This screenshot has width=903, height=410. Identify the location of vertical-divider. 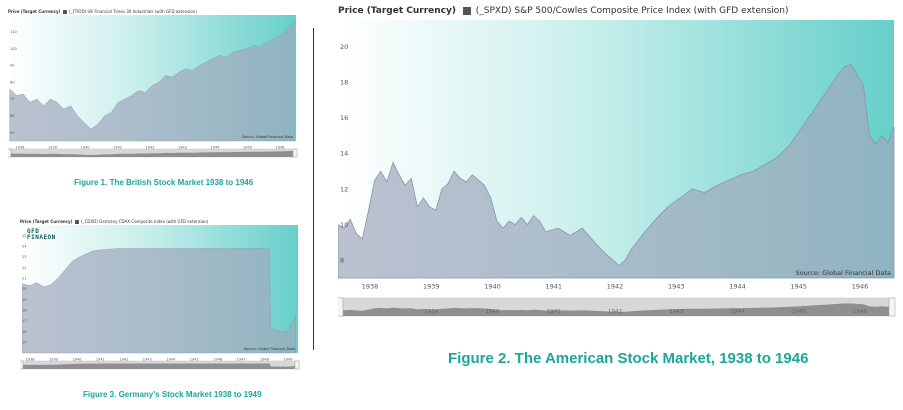
(313, 189).